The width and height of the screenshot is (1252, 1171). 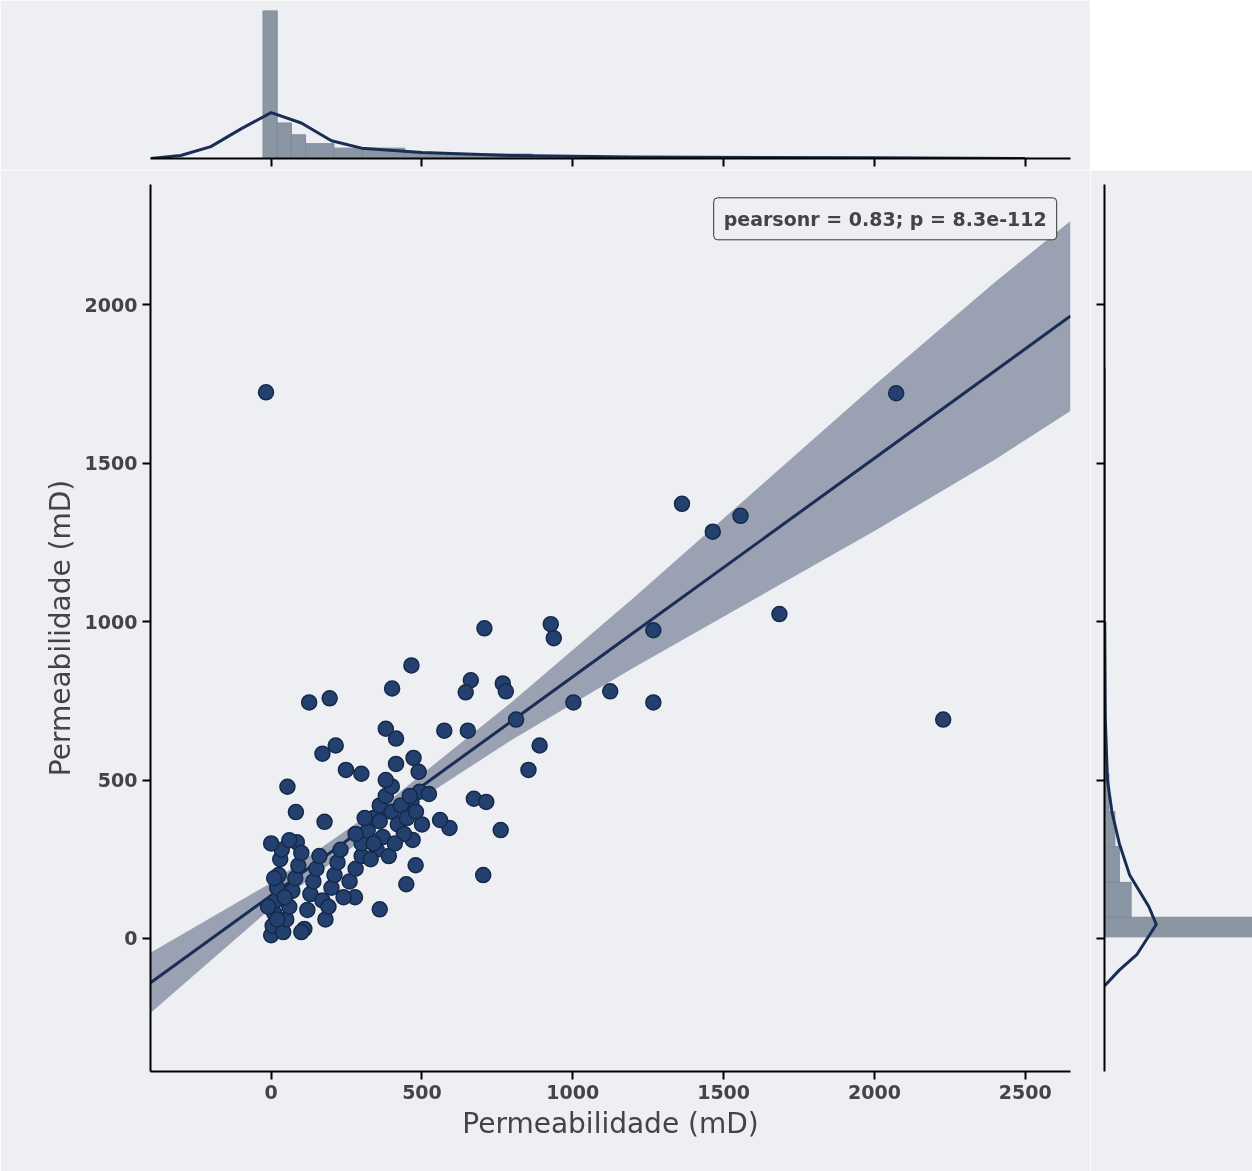 I want to click on y-tick-label: 0, so click(x=131, y=938).